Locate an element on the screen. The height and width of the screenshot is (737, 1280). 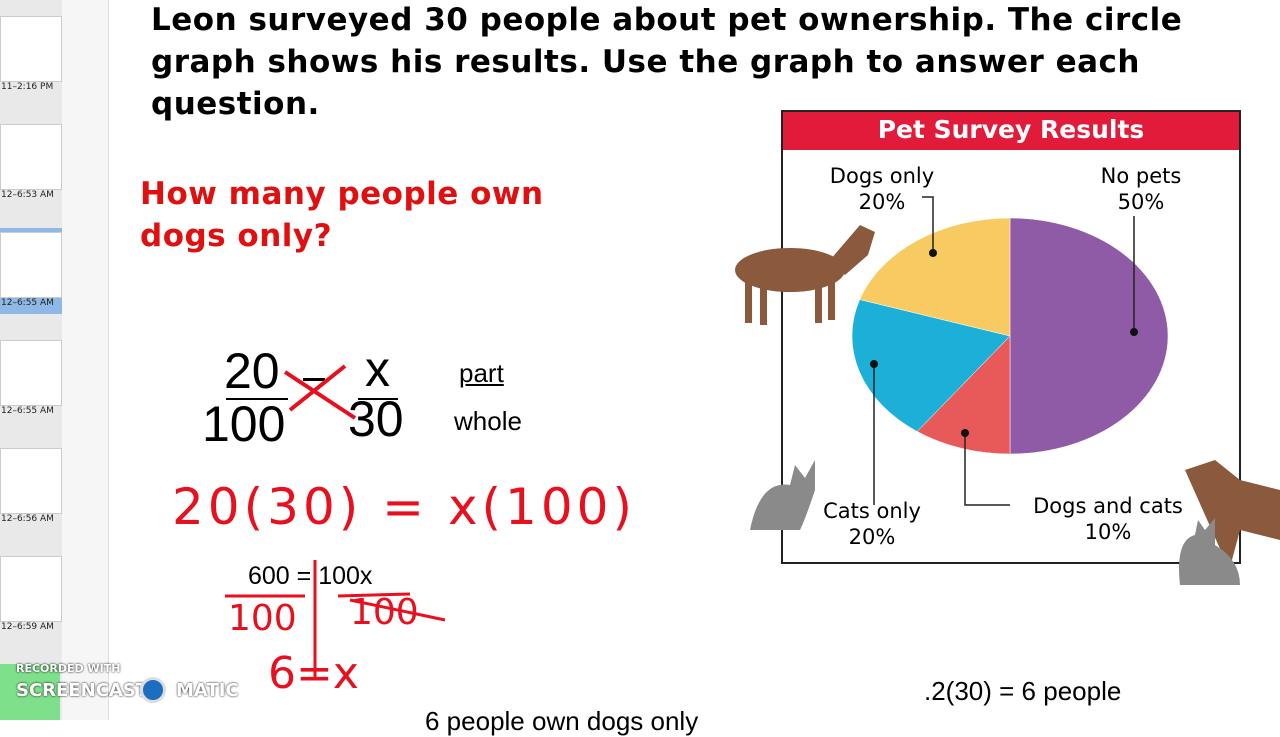
slice-value-label: 10% is located at coordinates (1108, 532).